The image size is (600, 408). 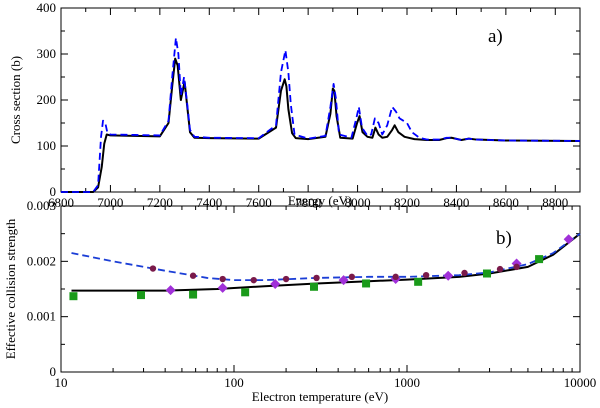 I want to click on panel-b-y-tick-label: 0.001, so click(x=41, y=316).